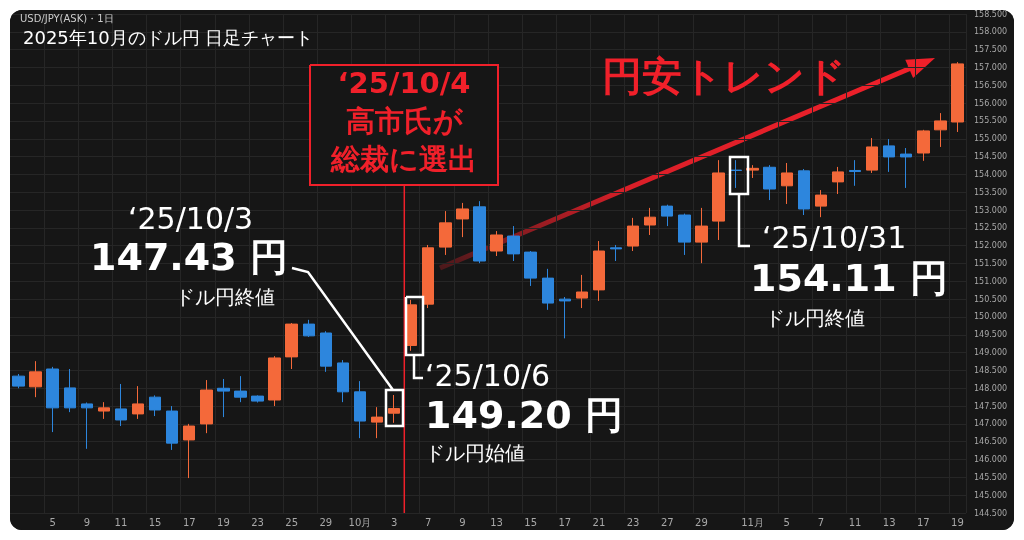 The height and width of the screenshot is (540, 1024). I want to click on annotation: ‘25/10/31, so click(834, 237).